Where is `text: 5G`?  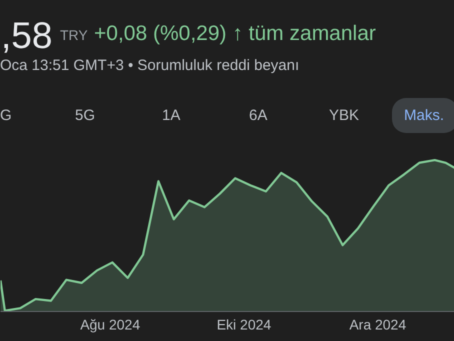
text: 5G is located at coordinates (85, 116).